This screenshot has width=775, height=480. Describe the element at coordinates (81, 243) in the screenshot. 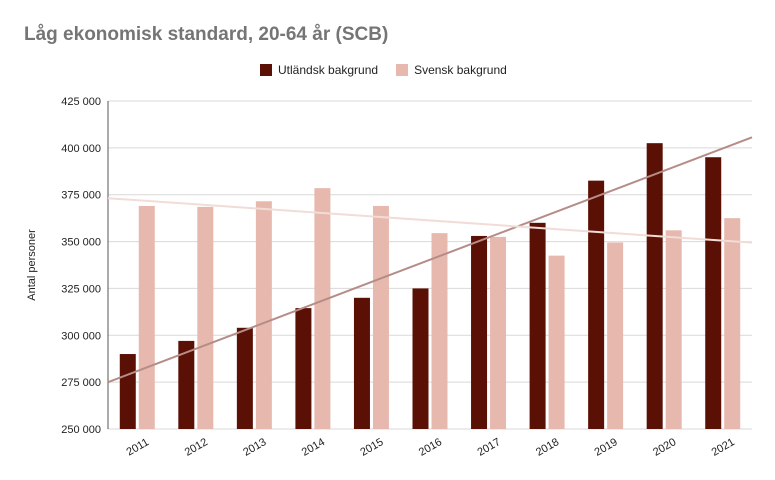

I see `y-tick-label: 350 000` at that location.